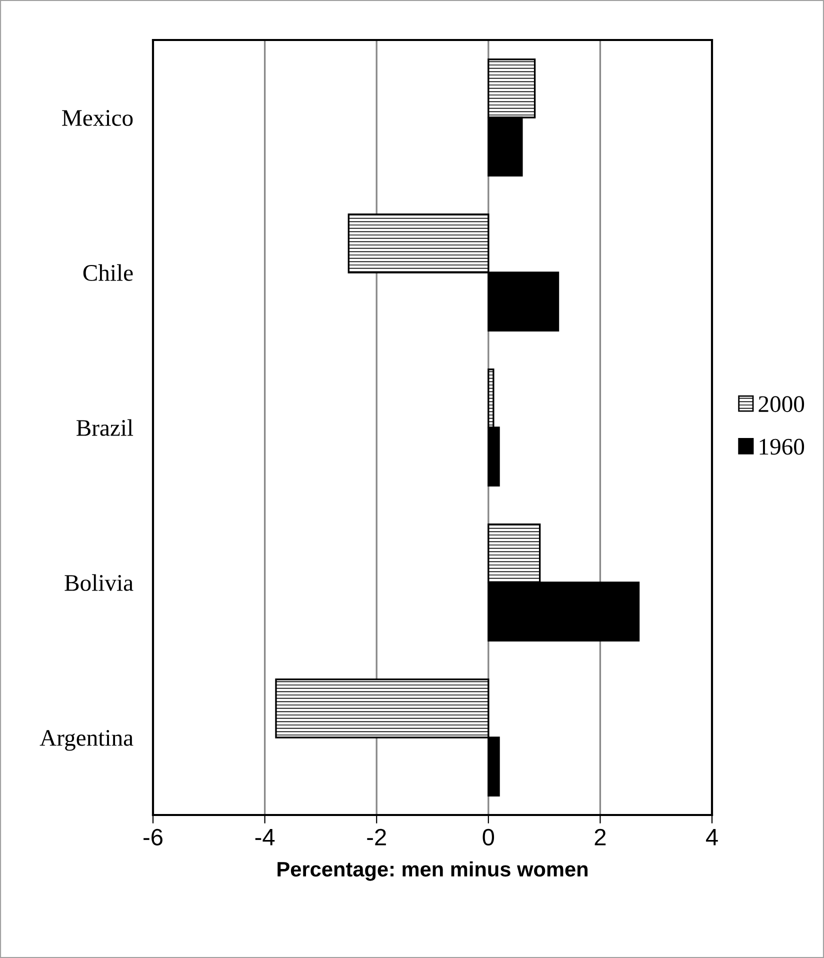 The width and height of the screenshot is (824, 958). What do you see at coordinates (781, 404) in the screenshot?
I see `legend-label: 2000` at bounding box center [781, 404].